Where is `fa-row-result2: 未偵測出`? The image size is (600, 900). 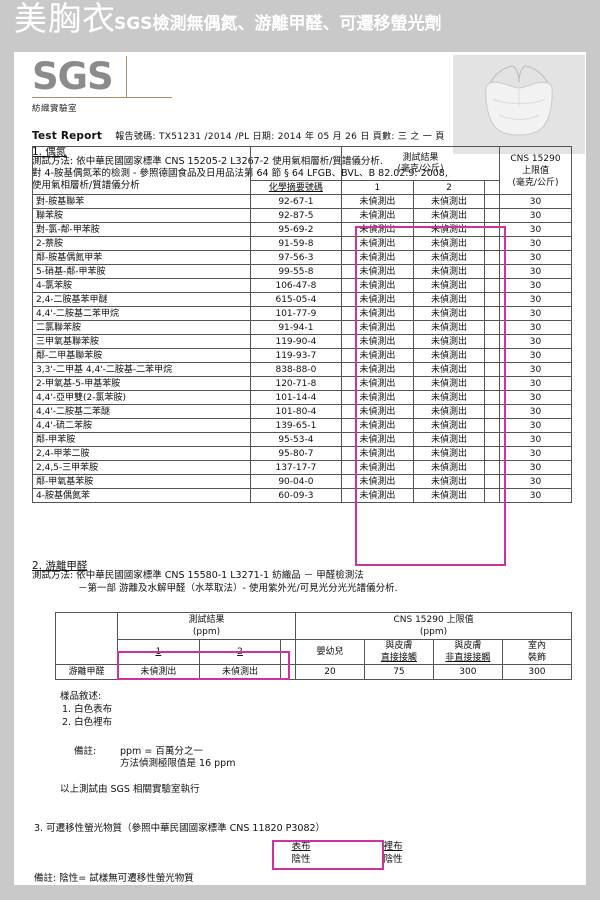
fa-row-result2: 未偵測出 is located at coordinates (240, 672).